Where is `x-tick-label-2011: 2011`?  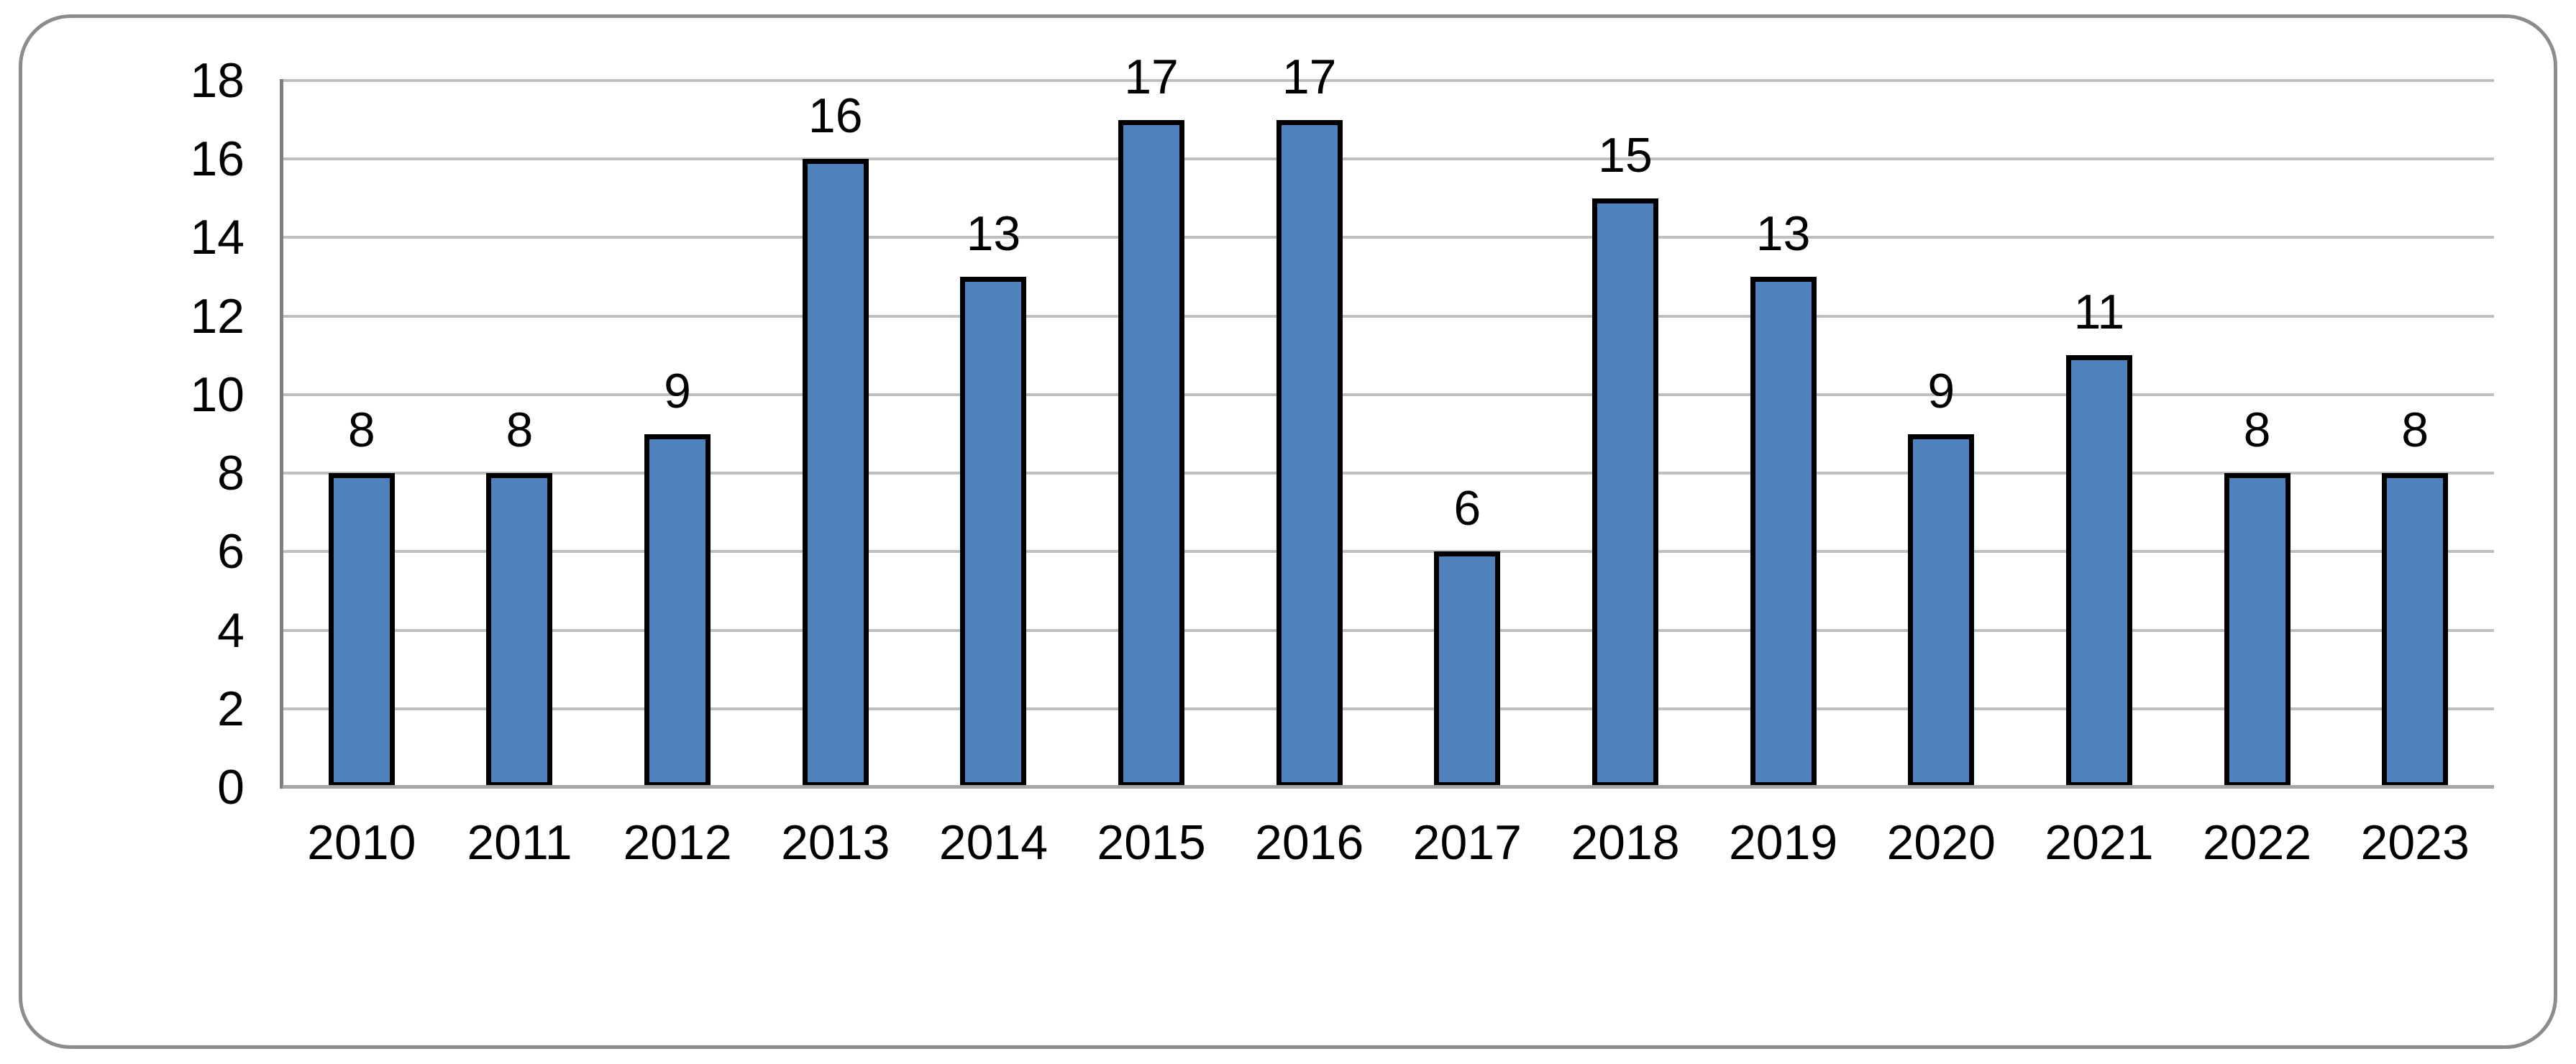
x-tick-label-2011: 2011 is located at coordinates (519, 842).